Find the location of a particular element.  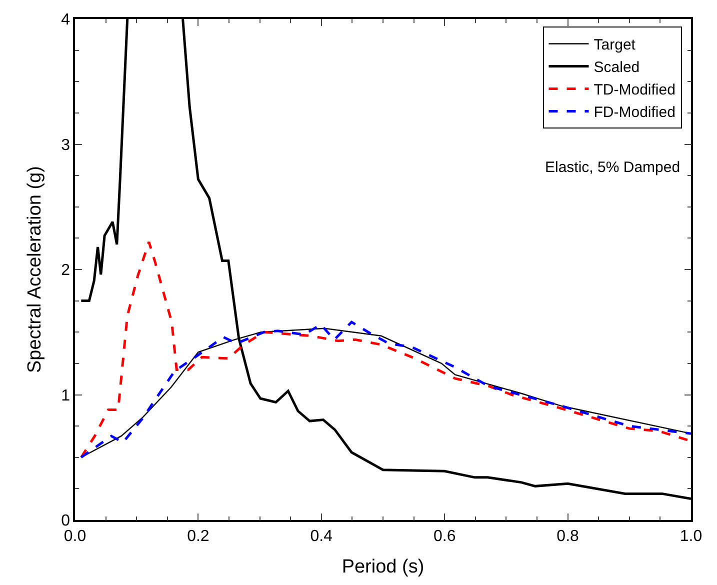

x-tick-label: 0.8 is located at coordinates (568, 536).